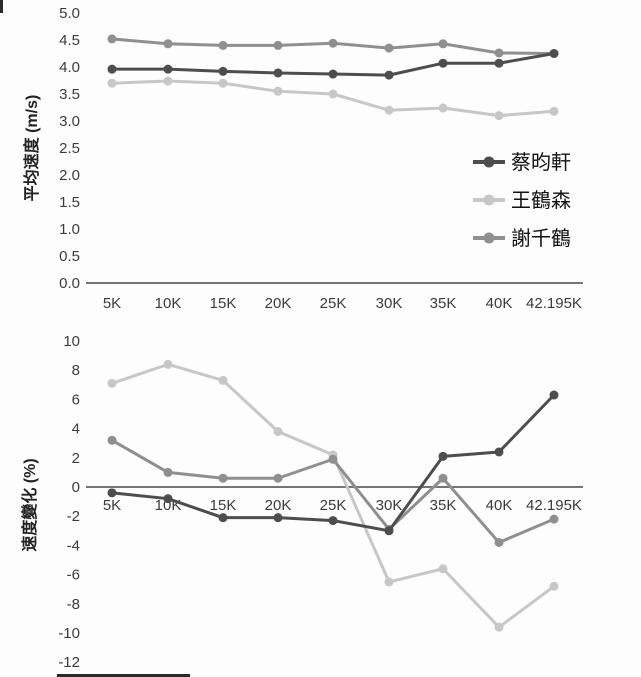 The image size is (641, 677). Describe the element at coordinates (69, 94) in the screenshot. I see `y-tick-label: 3.5` at that location.